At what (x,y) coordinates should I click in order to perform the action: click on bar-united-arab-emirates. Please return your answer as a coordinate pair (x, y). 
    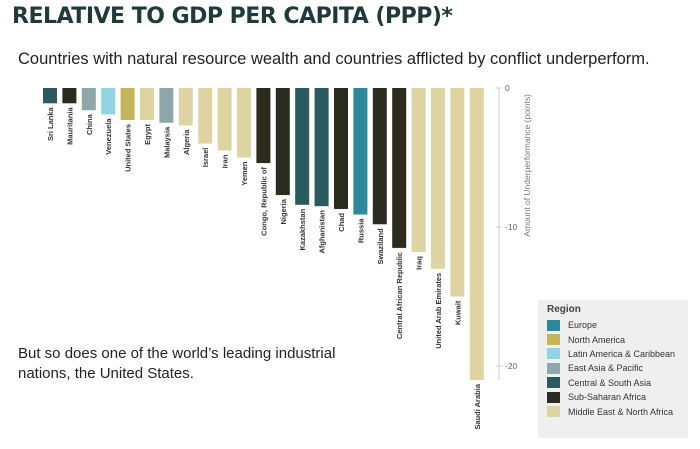
    Looking at the image, I should click on (438, 178).